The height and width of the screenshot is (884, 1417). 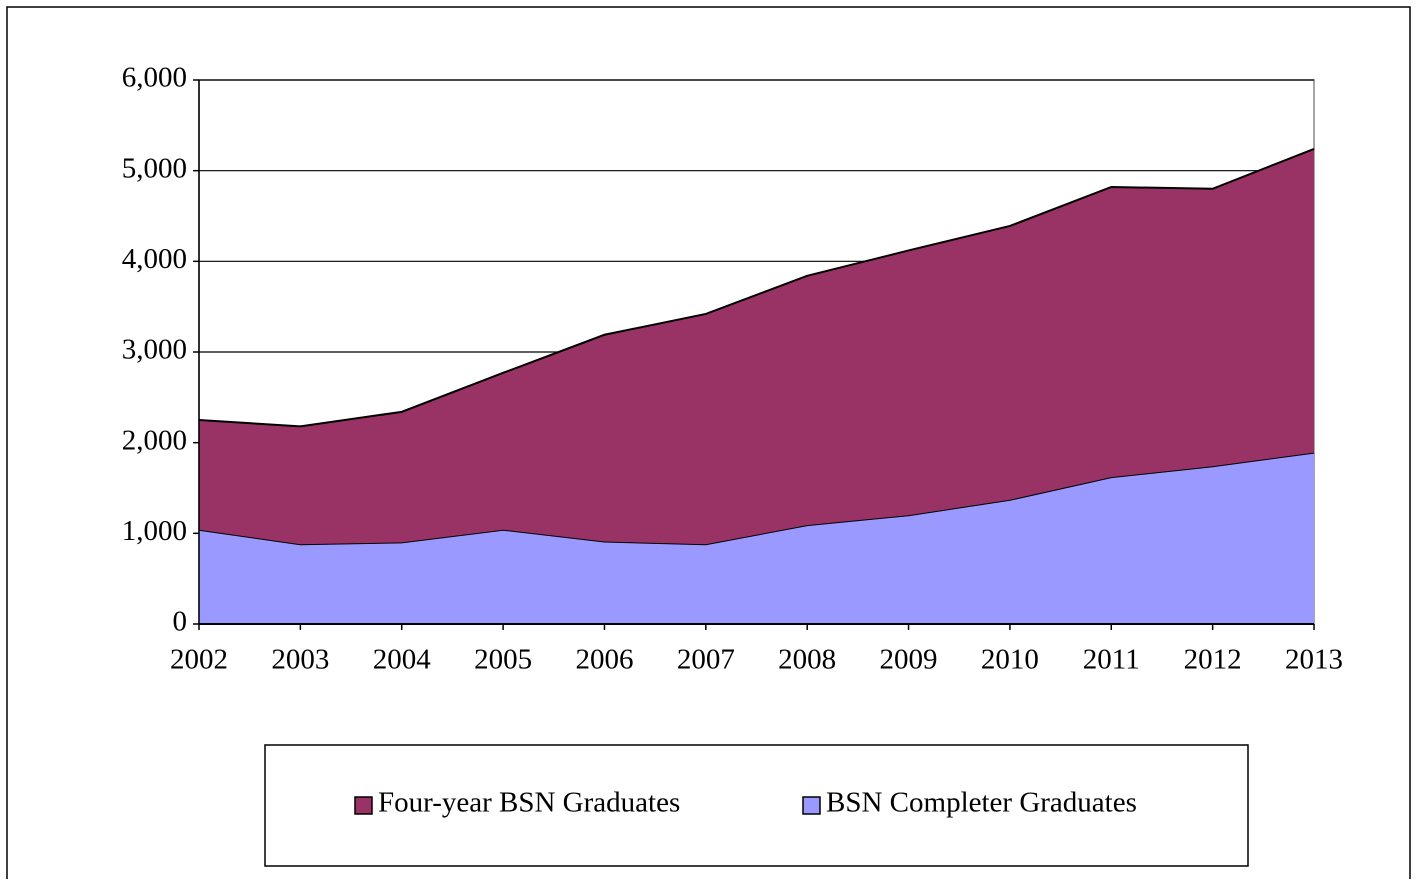 I want to click on x-tick-label: 2010, so click(x=1010, y=660).